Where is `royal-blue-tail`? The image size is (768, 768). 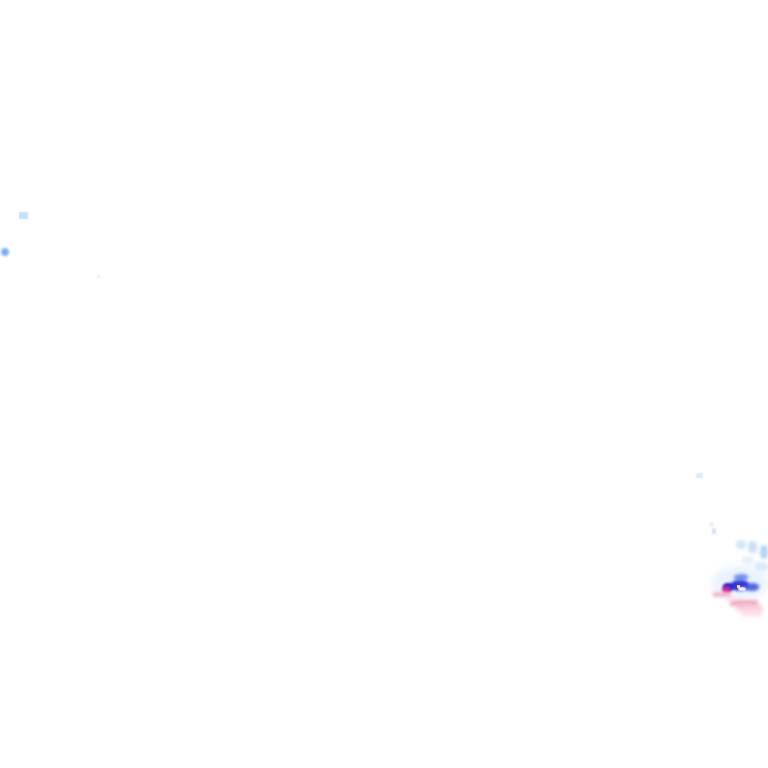 royal-blue-tail is located at coordinates (752, 587).